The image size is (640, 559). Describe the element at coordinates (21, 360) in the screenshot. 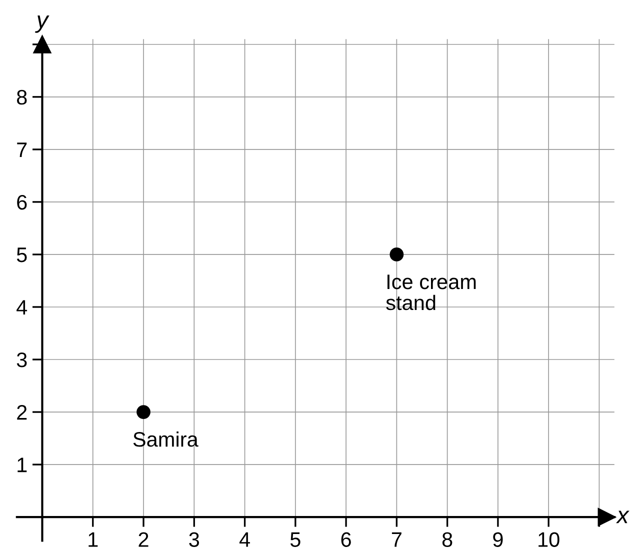

I see `y-tick-label: 3` at that location.